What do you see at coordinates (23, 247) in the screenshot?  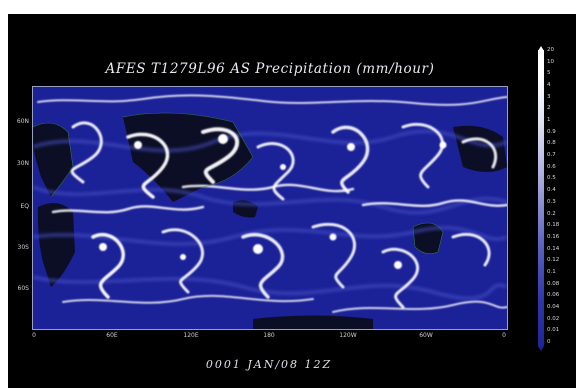 I see `y-tick-label: 30S` at bounding box center [23, 247].